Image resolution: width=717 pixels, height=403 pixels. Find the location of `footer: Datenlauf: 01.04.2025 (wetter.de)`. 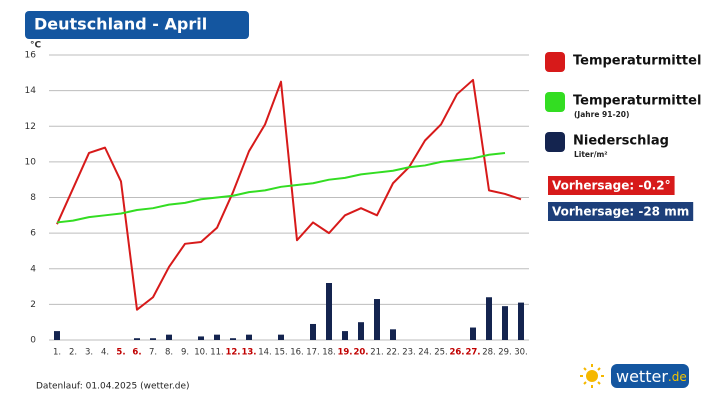

footer: Datenlauf: 01.04.2025 (wetter.de) is located at coordinates (113, 387).